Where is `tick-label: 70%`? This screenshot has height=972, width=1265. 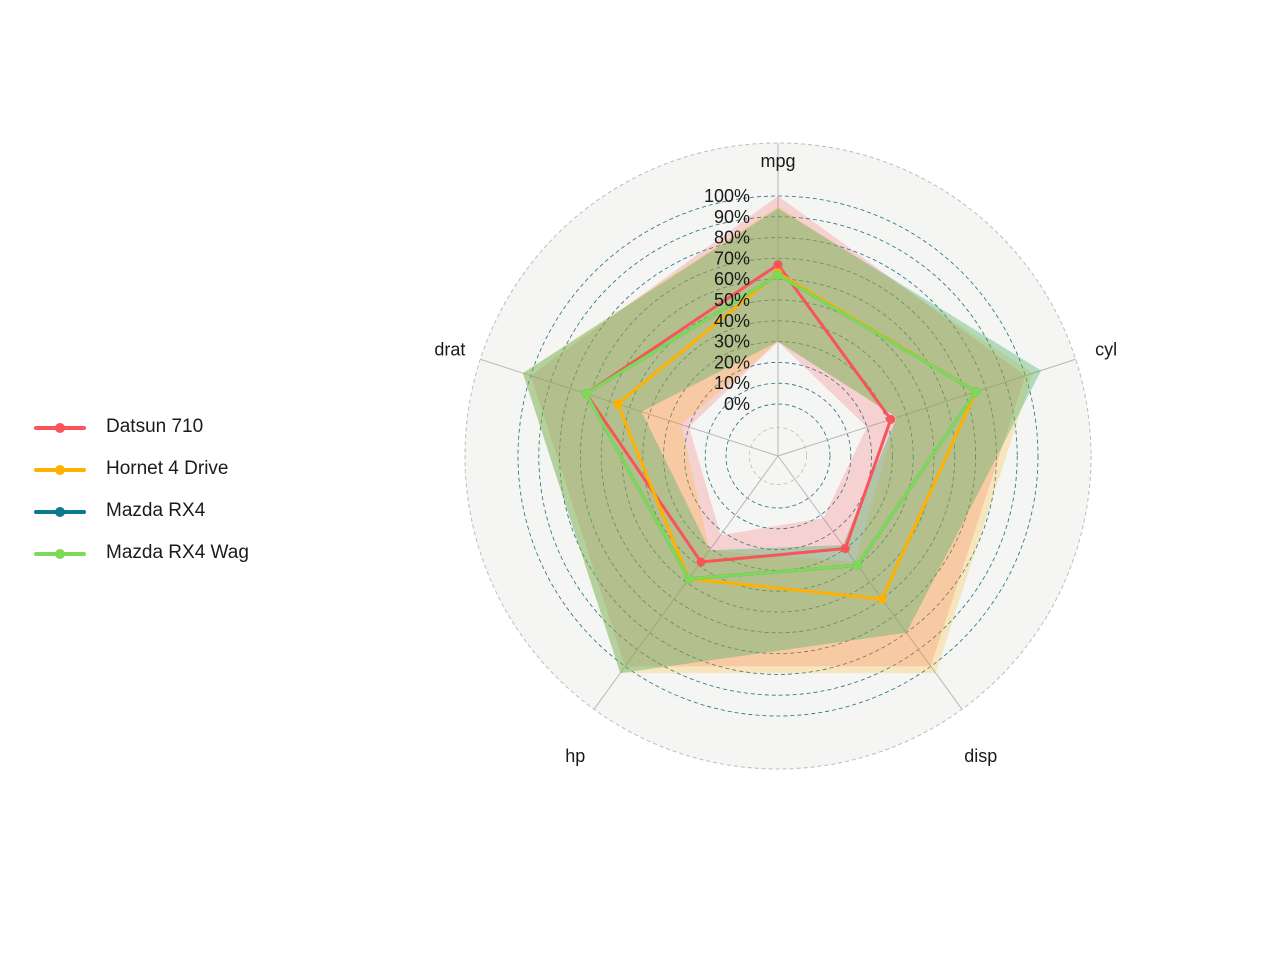 tick-label: 70% is located at coordinates (732, 258).